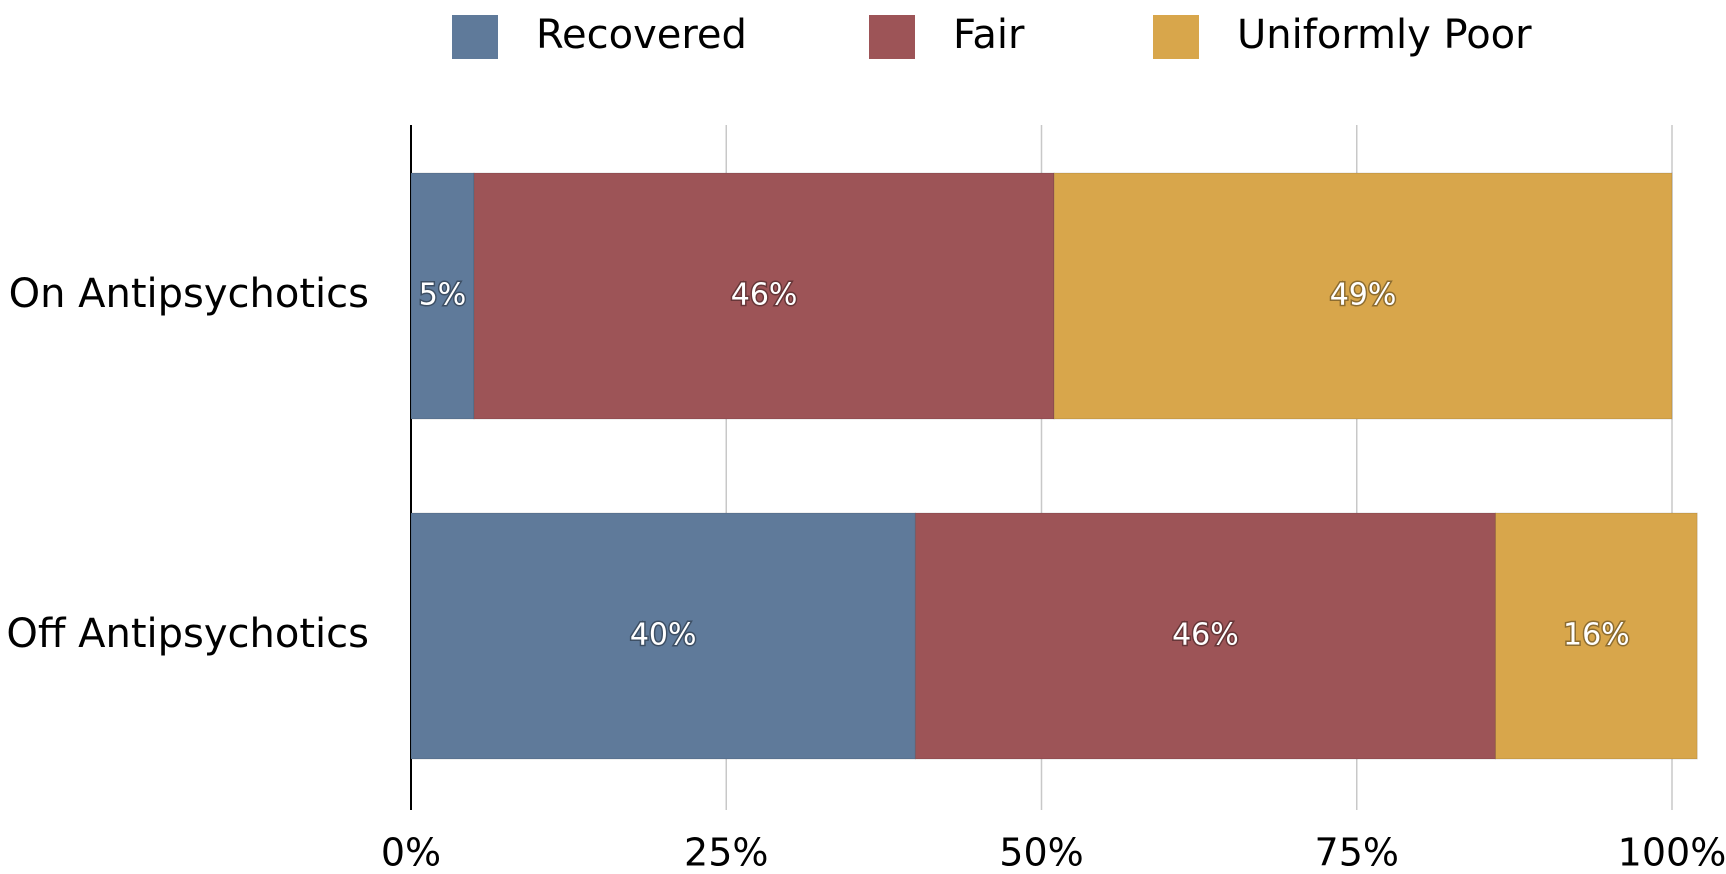 The width and height of the screenshot is (1726, 874). What do you see at coordinates (989, 35) in the screenshot?
I see `legend-label: Fair` at bounding box center [989, 35].